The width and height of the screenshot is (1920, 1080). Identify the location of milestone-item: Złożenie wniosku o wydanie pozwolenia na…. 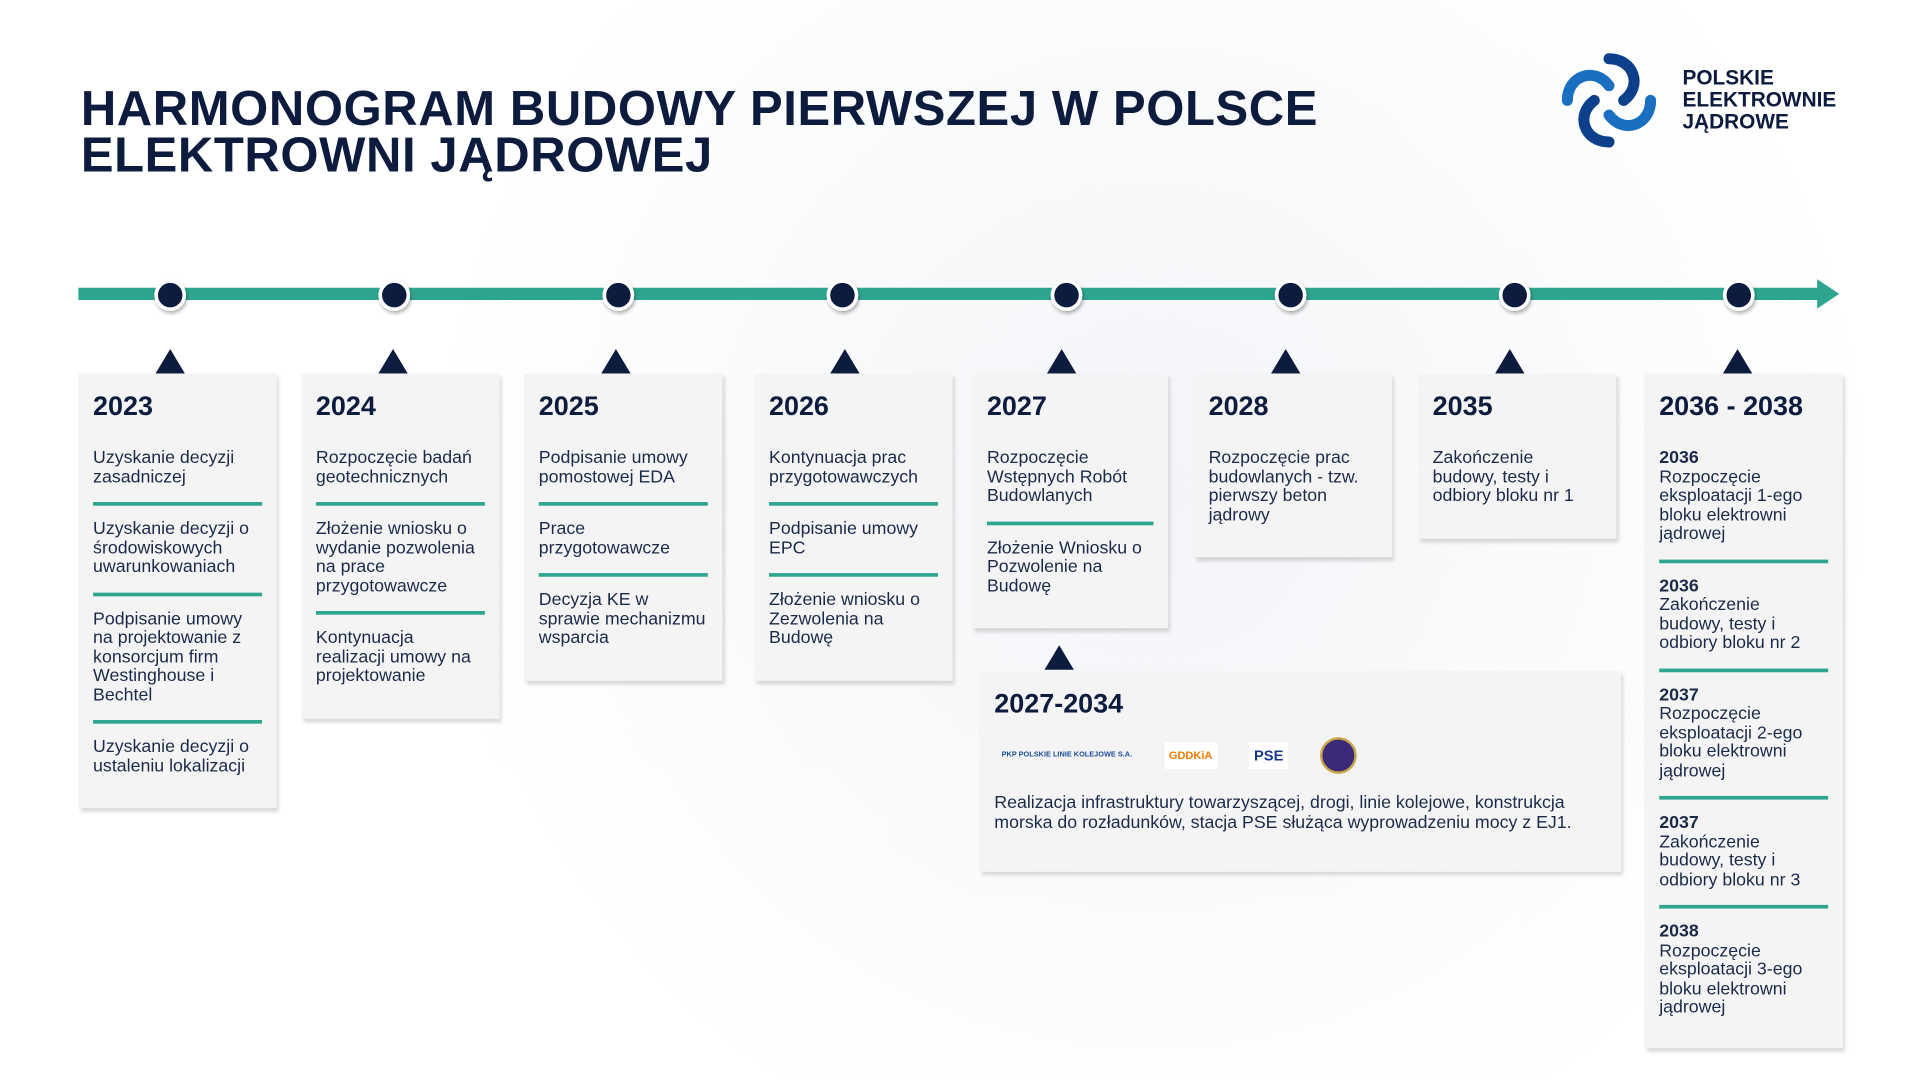
(400, 567).